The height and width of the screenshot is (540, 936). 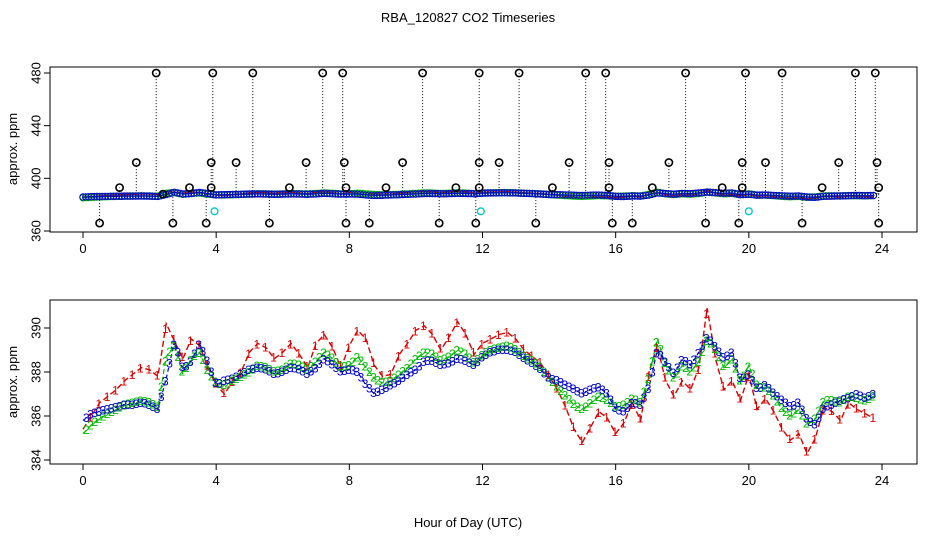 What do you see at coordinates (12, 382) in the screenshot?
I see `bottom-ylabel: approx. ppm` at bounding box center [12, 382].